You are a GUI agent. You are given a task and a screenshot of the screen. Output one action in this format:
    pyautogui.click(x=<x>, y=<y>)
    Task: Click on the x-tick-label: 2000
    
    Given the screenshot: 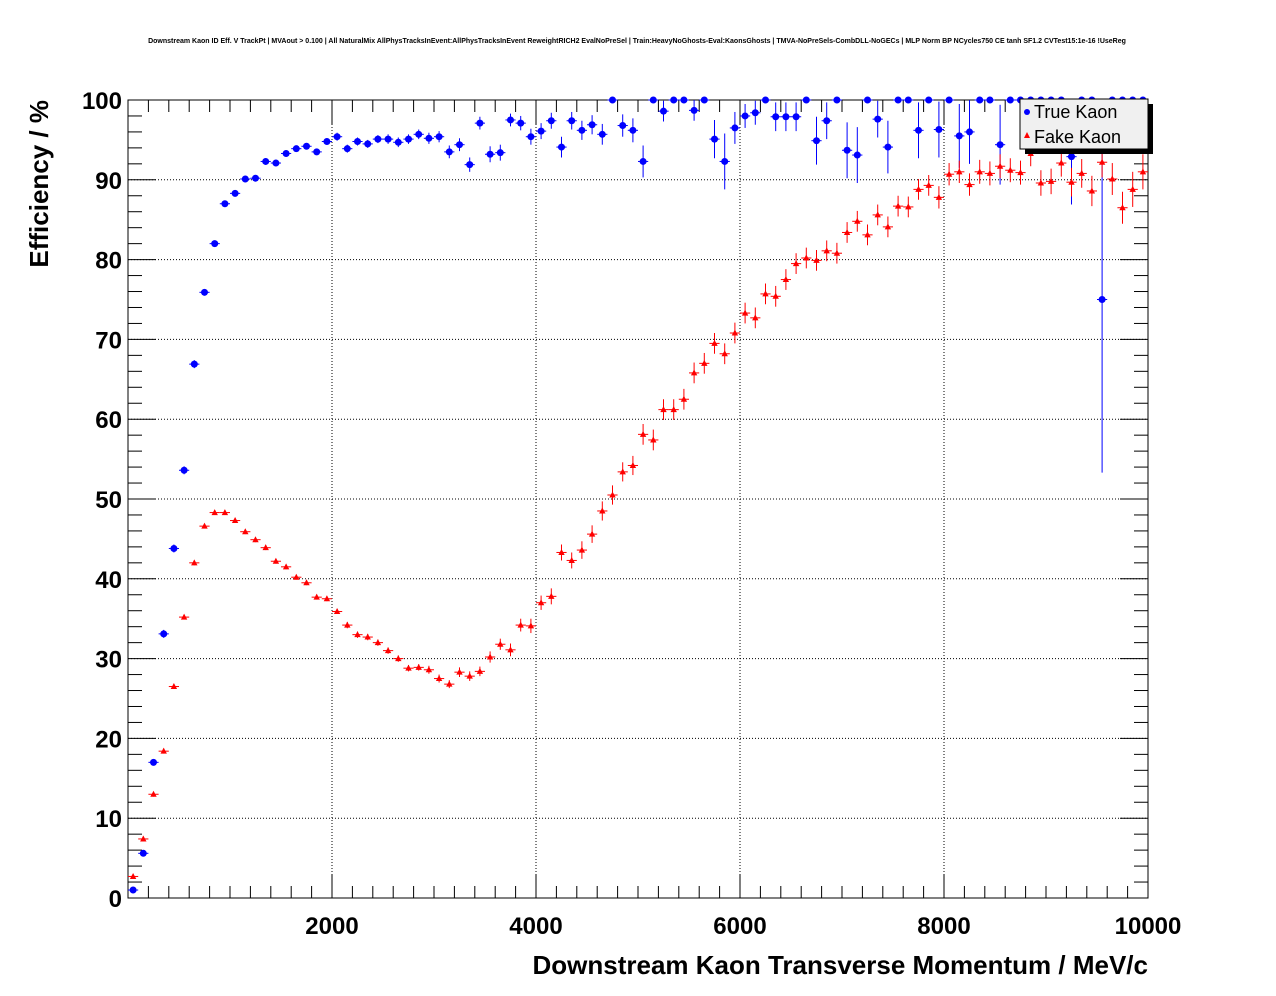 What is the action you would take?
    pyautogui.click(x=331, y=926)
    